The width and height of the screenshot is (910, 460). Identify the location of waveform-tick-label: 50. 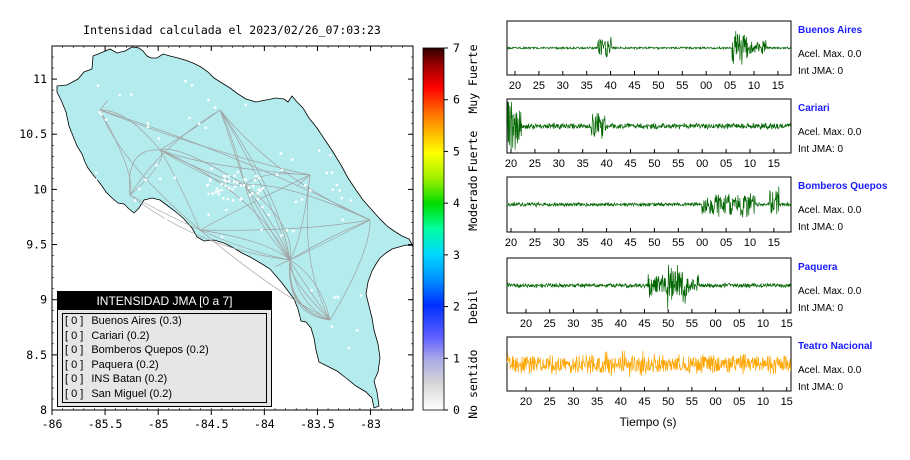
(654, 243).